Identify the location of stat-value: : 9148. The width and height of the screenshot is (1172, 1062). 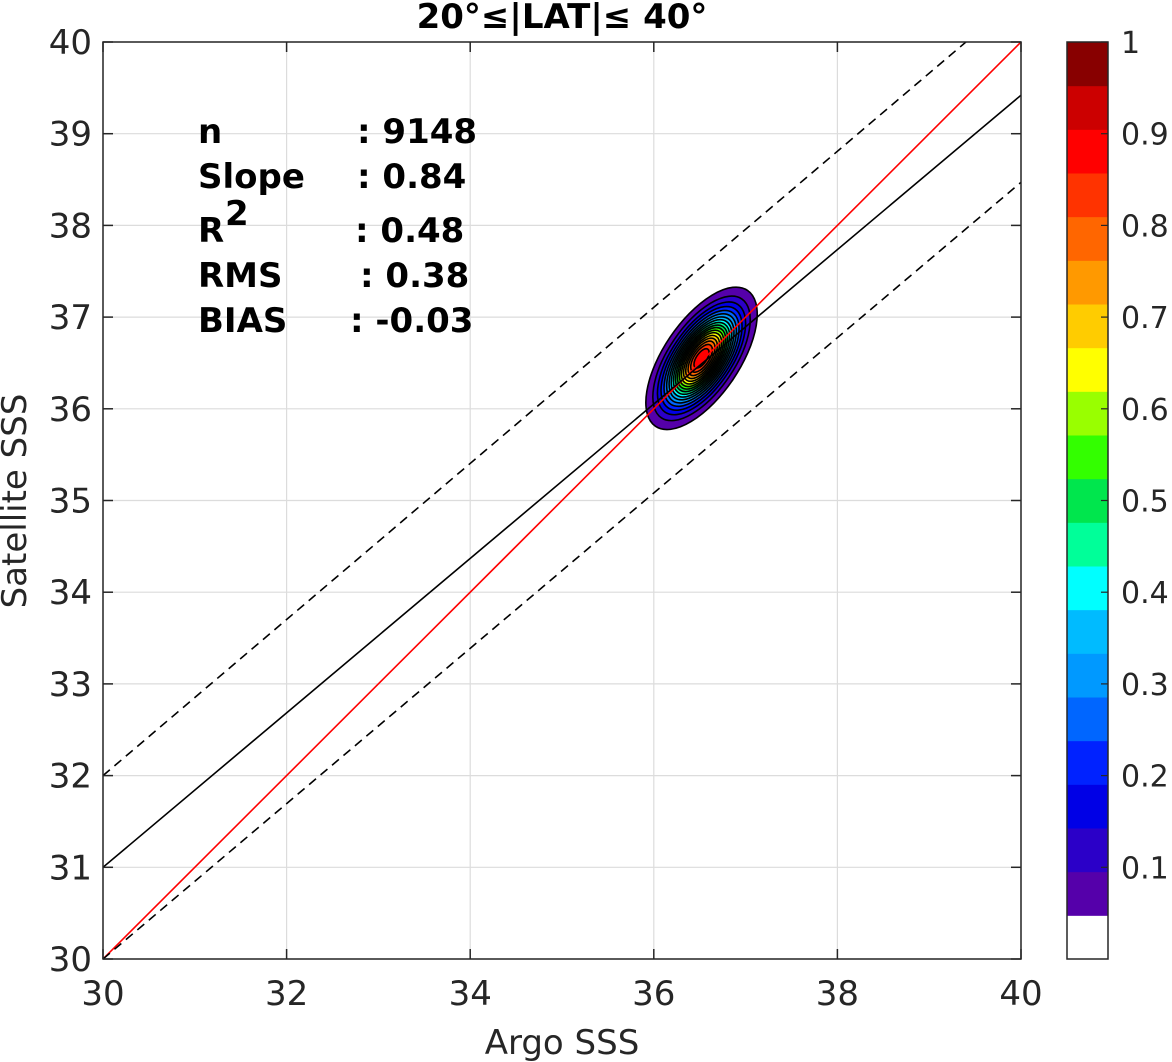
(417, 132).